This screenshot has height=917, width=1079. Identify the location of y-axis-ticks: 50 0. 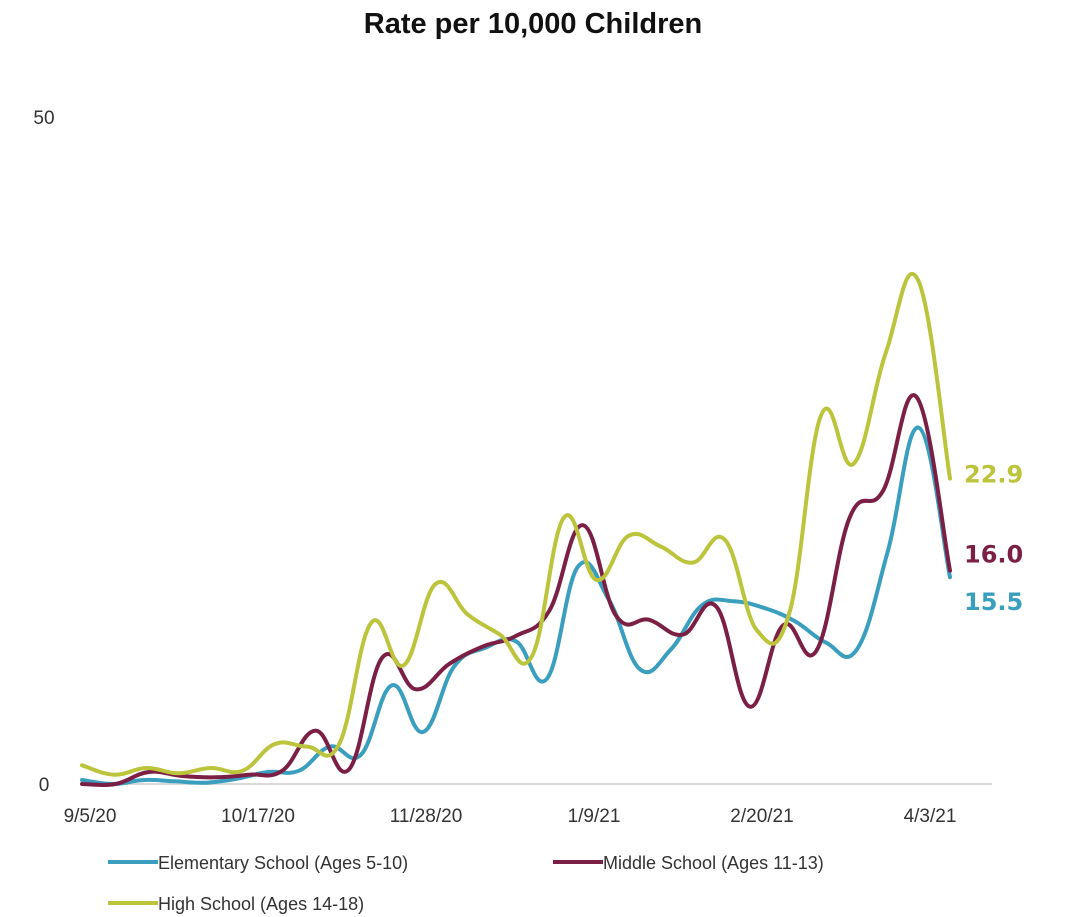
(43, 452).